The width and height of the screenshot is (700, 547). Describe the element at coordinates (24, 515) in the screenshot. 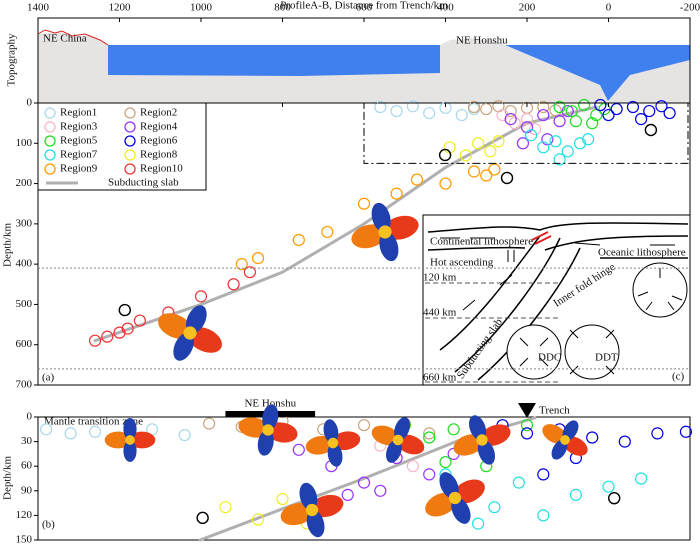

I see `y-tick-label: 120` at that location.